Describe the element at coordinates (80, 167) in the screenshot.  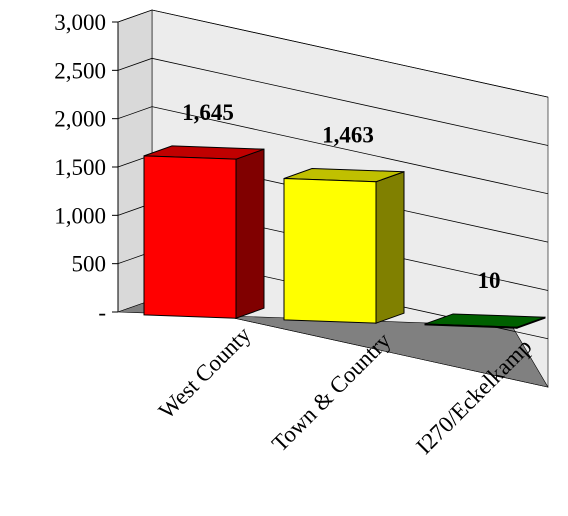
I see `y-tick-label: 1,500` at that location.